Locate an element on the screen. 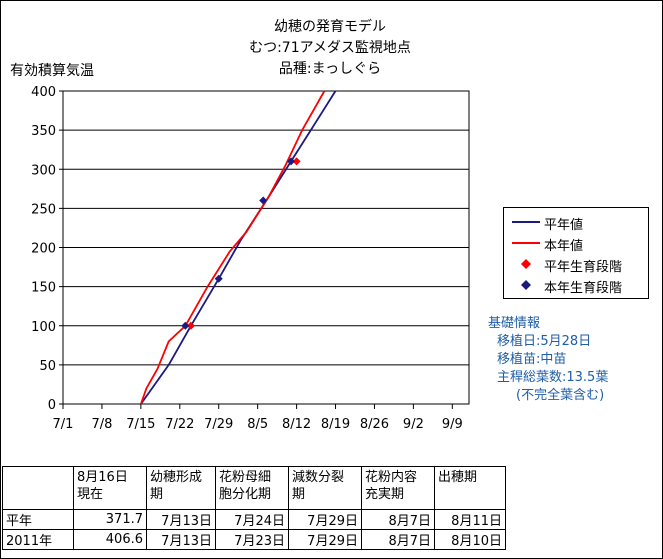 The width and height of the screenshot is (663, 559). header-cell-current: 8月16日 現在 is located at coordinates (110, 488).